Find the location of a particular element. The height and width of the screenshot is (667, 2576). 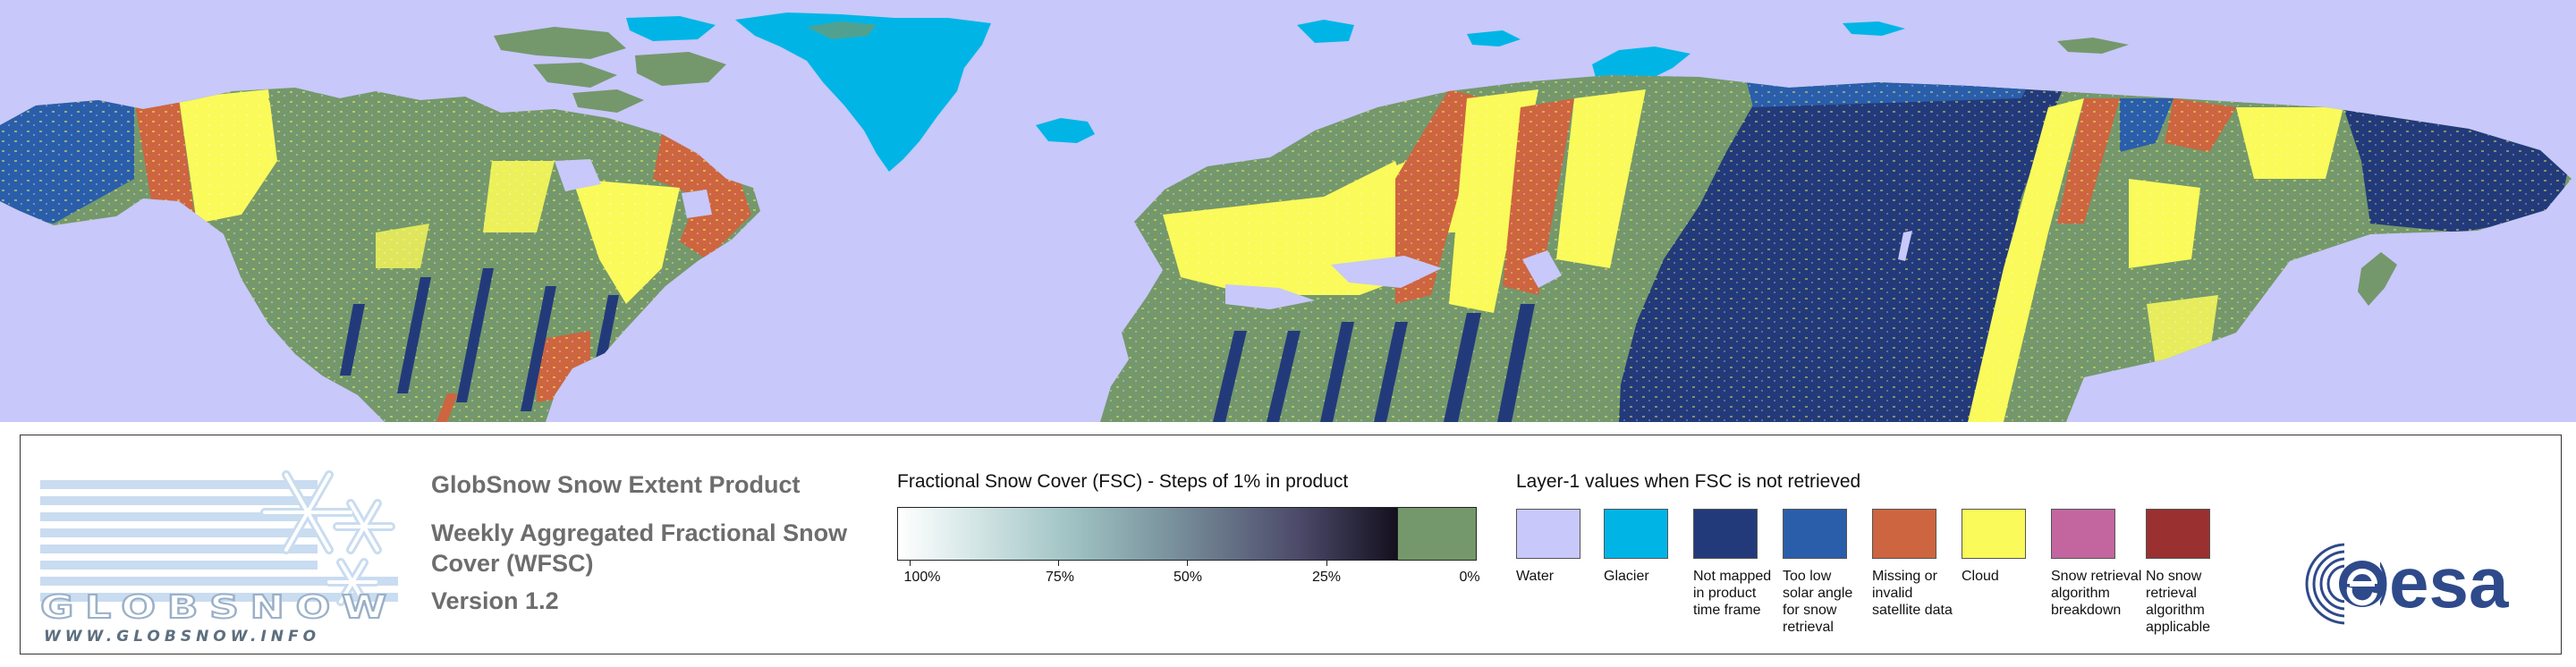

fsc-tick-label-0: 0% is located at coordinates (1469, 577).